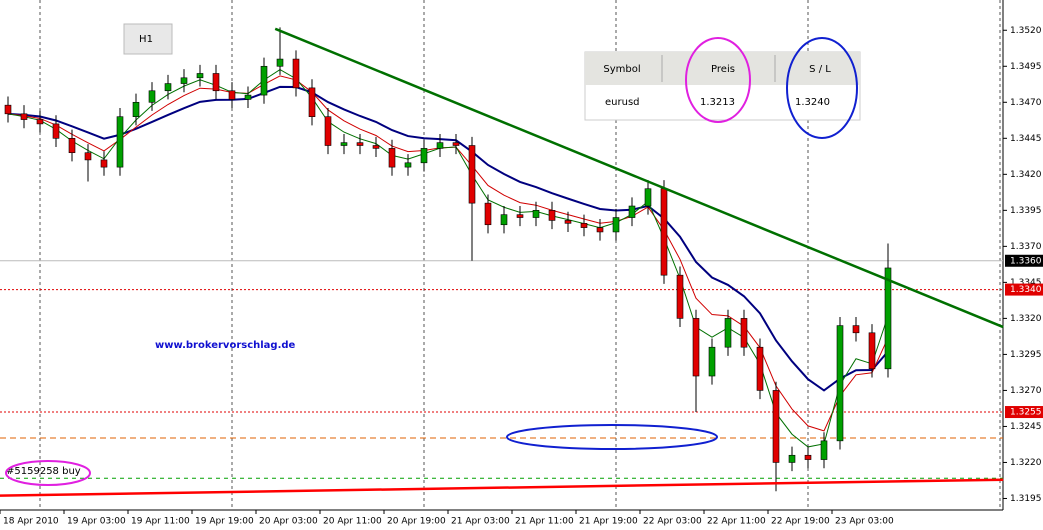 The height and width of the screenshot is (530, 1043). Describe the element at coordinates (1026, 67) in the screenshot. I see `y-tick-label: 1.3495` at that location.